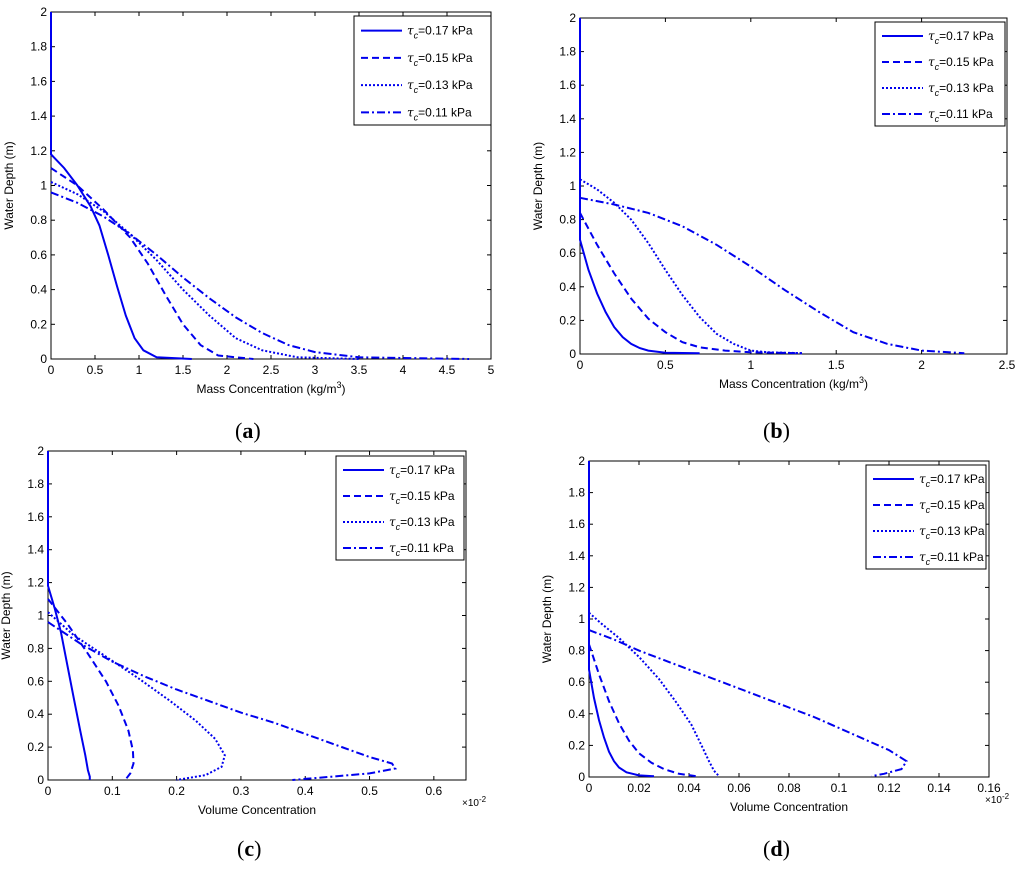 The image size is (1024, 873). What do you see at coordinates (989, 788) in the screenshot?
I see `x-tick-label: 0.16` at bounding box center [989, 788].